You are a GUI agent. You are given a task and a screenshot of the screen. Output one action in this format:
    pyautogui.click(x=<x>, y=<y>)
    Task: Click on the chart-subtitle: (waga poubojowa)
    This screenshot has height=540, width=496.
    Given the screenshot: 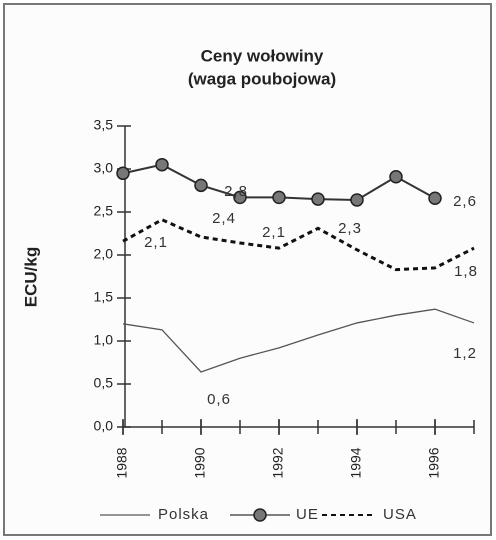 What is the action you would take?
    pyautogui.click(x=262, y=78)
    